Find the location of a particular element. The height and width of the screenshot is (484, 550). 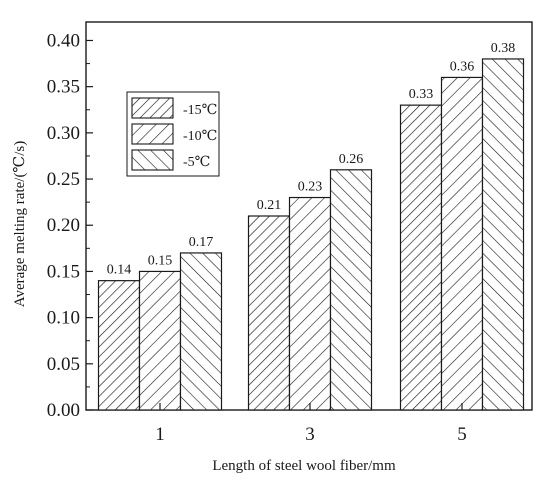

data-label: 0.17 is located at coordinates (201, 242).